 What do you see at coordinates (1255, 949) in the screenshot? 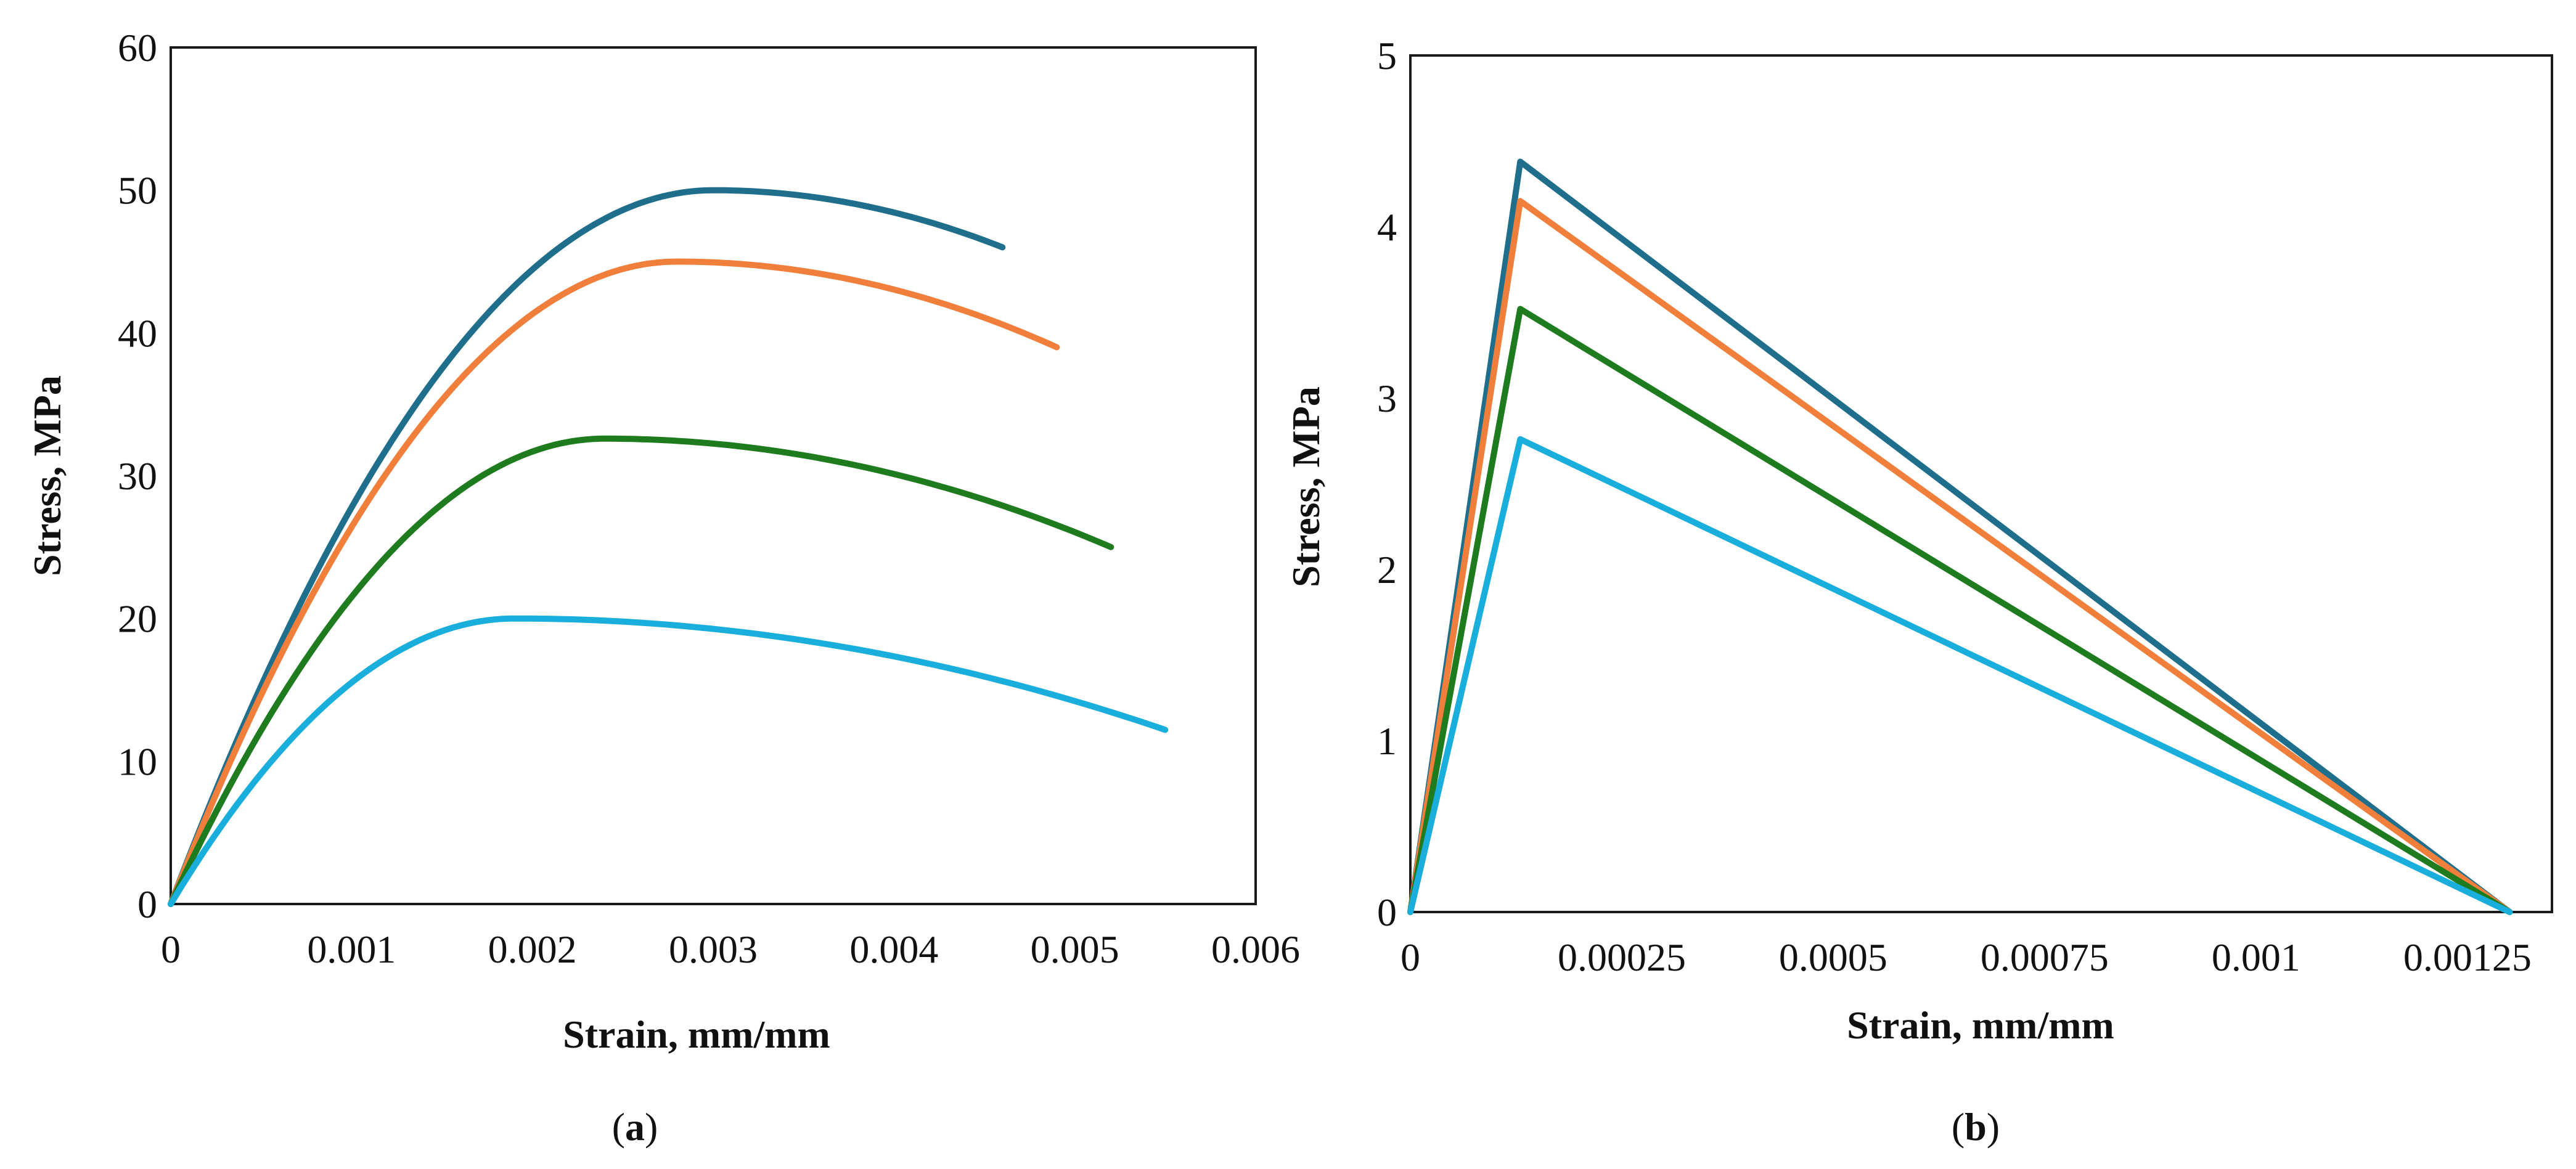
I see `panel-a-x-tick-label: 0.006` at bounding box center [1255, 949].